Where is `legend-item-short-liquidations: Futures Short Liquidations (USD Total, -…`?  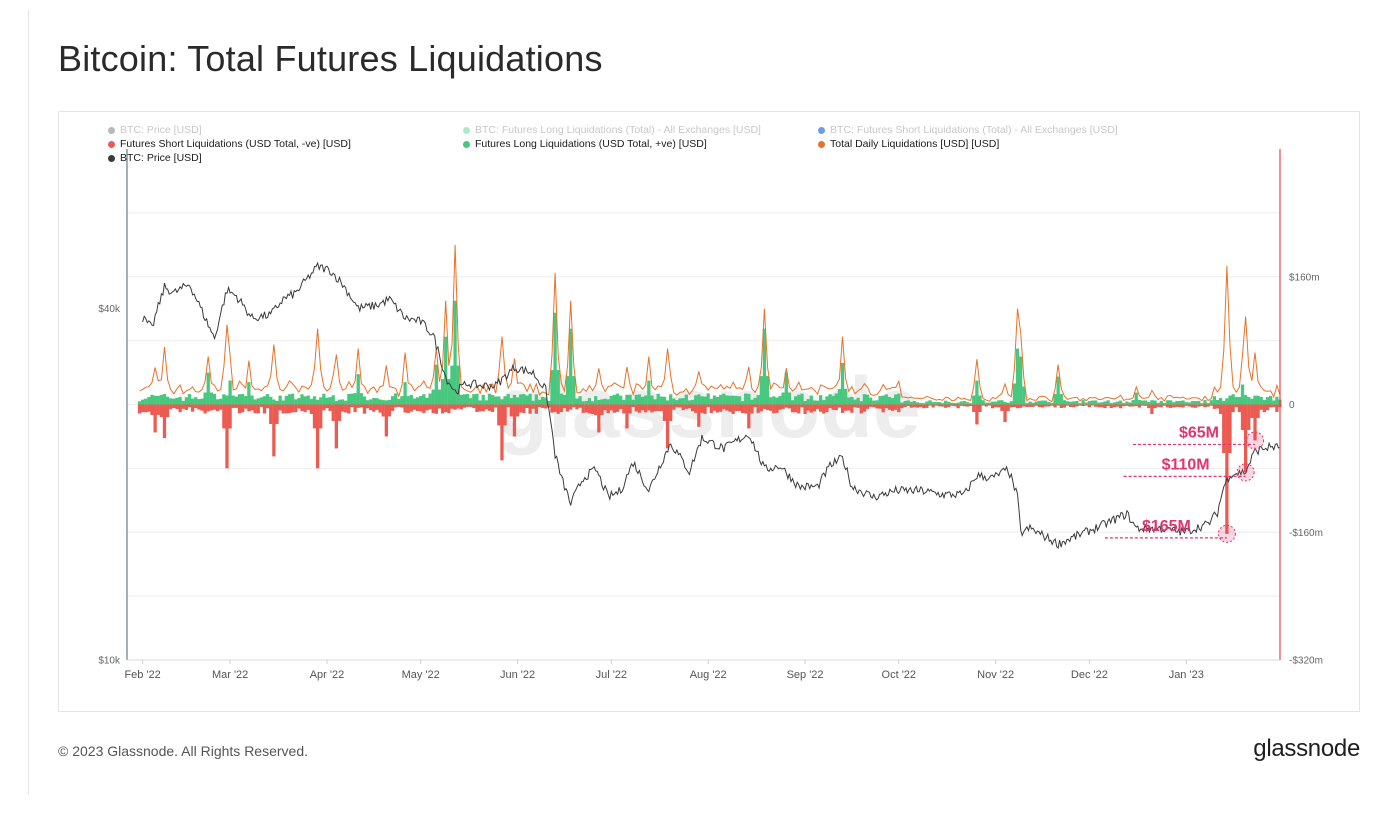
legend-item-short-liquidations: Futures Short Liquidations (USD Total, -… is located at coordinates (229, 144).